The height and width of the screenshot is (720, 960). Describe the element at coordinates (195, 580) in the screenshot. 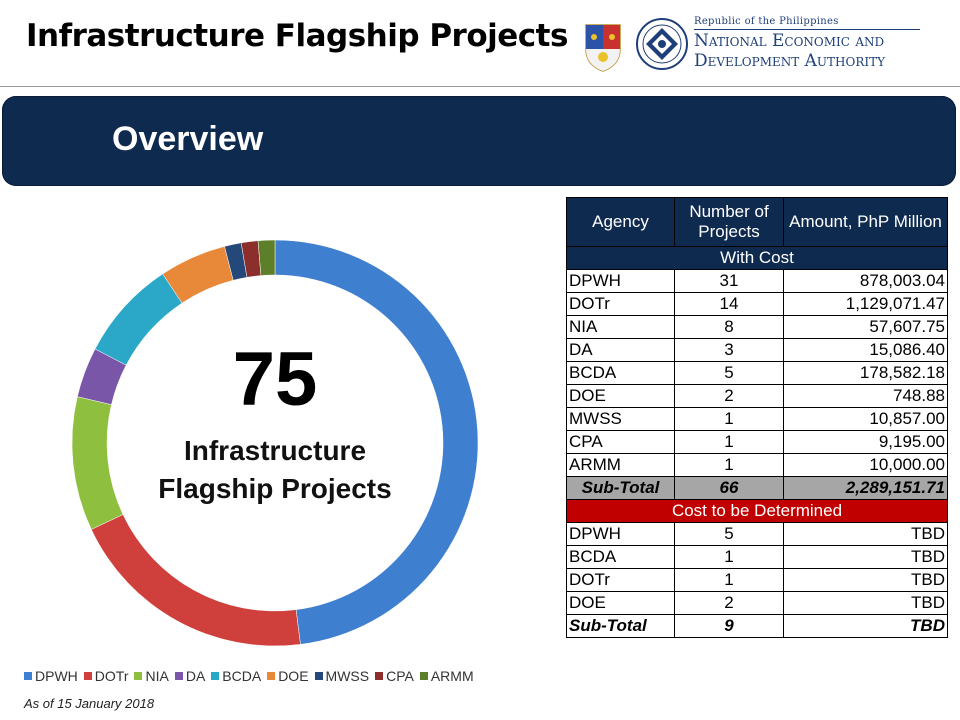

I see `donut-slice-dotr` at that location.